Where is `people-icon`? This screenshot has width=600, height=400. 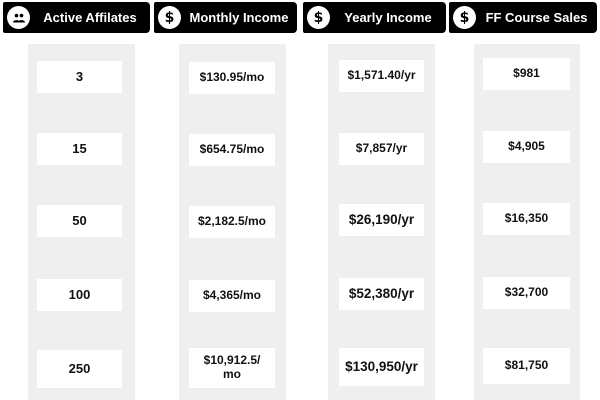
people-icon is located at coordinates (18, 17).